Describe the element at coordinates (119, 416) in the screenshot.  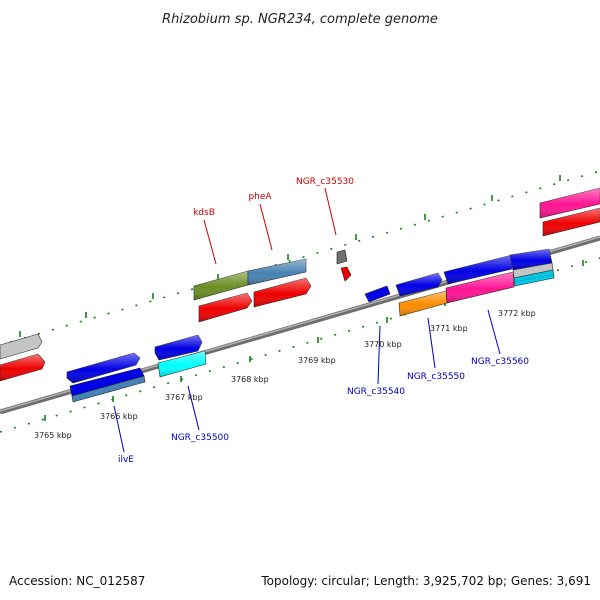
I see `kbp-label-3766: 3766 kbp` at that location.